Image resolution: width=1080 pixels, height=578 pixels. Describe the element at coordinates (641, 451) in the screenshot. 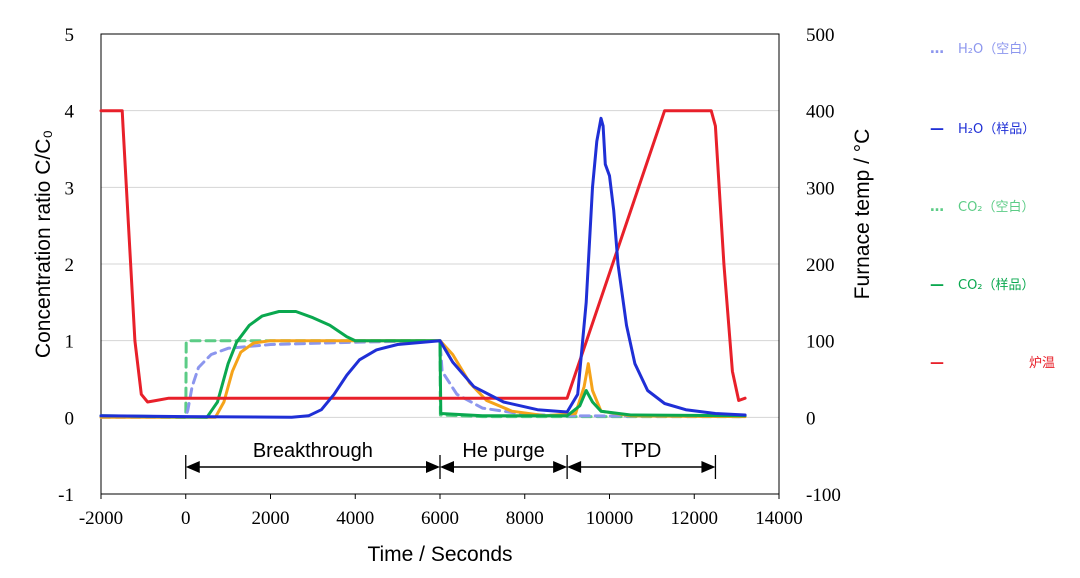

I see `phase-label: TPD` at that location.